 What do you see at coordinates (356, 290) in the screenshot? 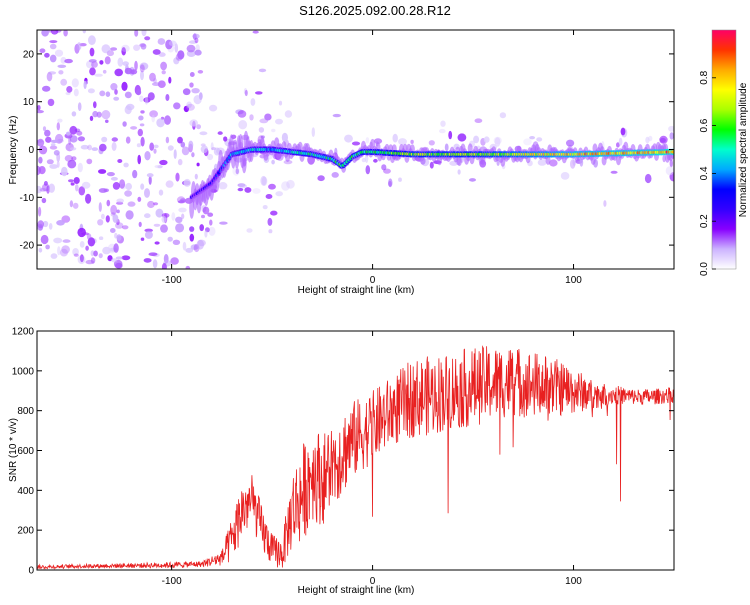
I see `spectrogram-x-axis-label: Height of straight line (km)` at bounding box center [356, 290].